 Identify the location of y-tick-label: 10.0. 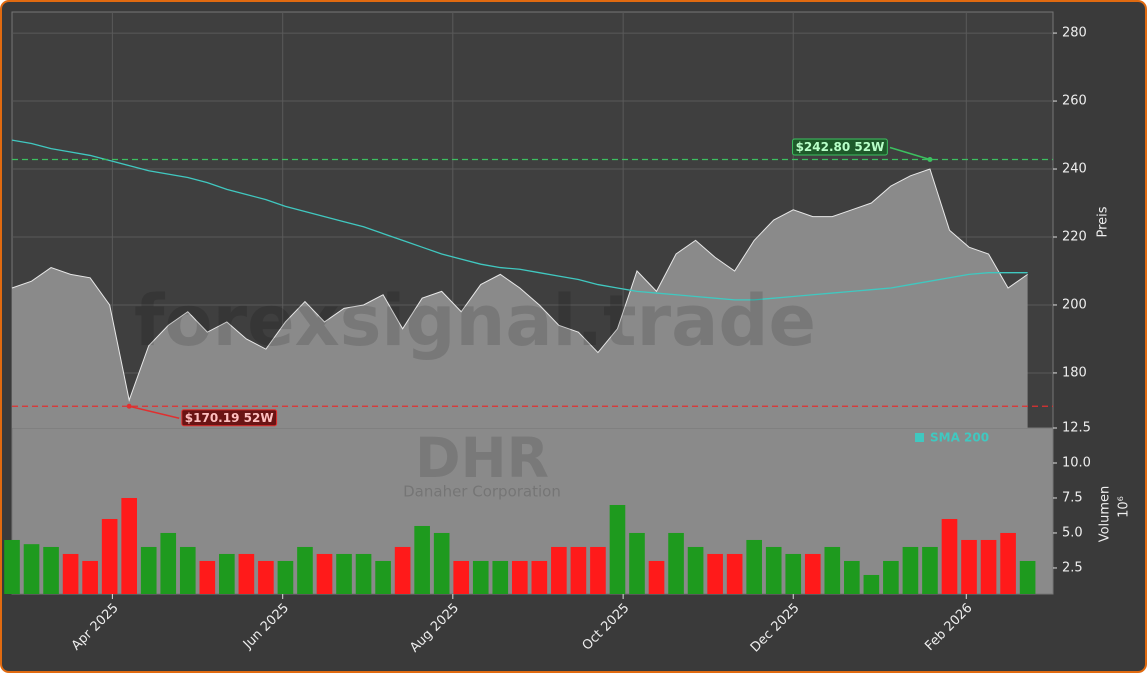
(1076, 462).